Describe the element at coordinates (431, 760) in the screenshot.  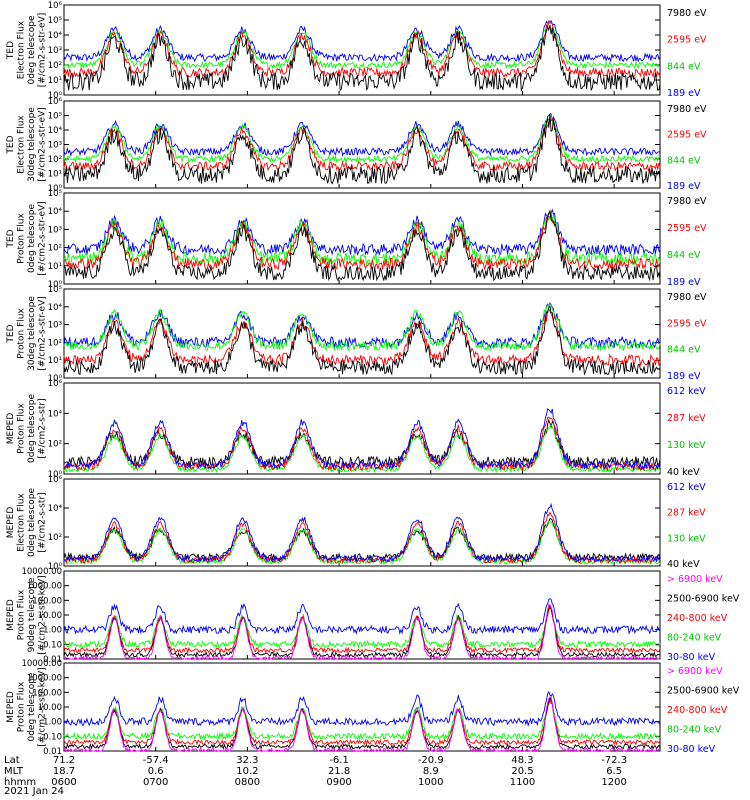
I see `lat-tick-label: -20.9` at that location.